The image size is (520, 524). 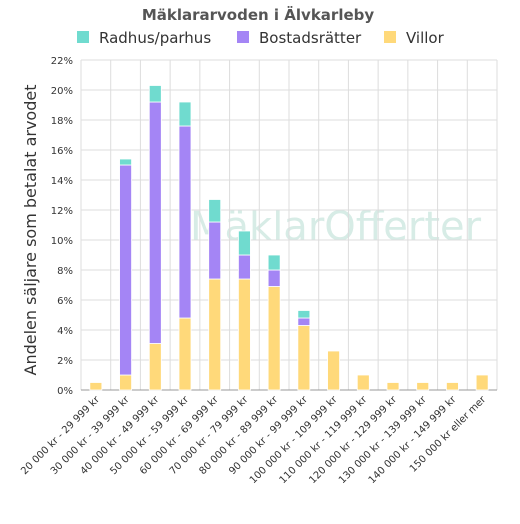 What do you see at coordinates (258, 14) in the screenshot?
I see `chart-title: Mäklararvoden i Älvkarleby` at bounding box center [258, 14].